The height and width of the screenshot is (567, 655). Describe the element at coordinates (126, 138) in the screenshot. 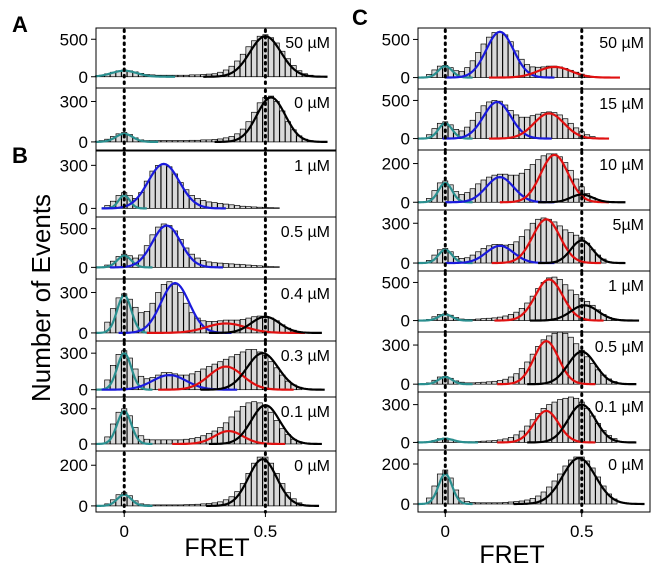

I see `gaussian-fit-zero` at that location.